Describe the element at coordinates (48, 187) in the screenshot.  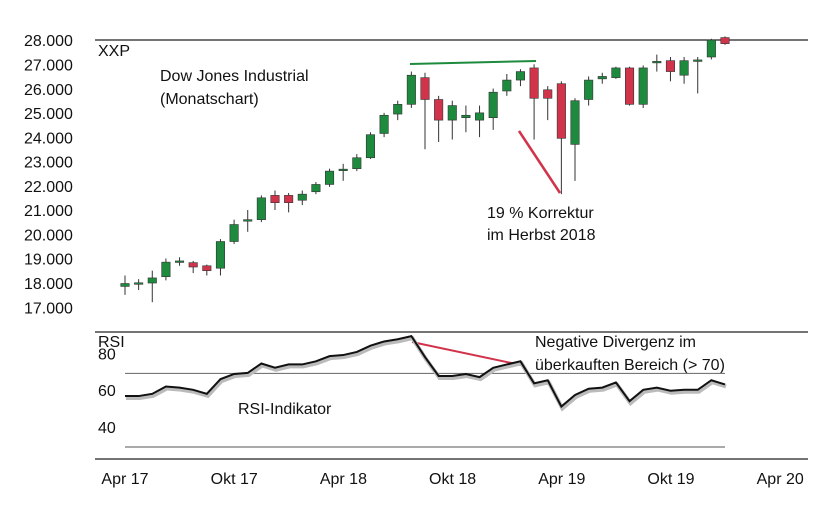
I see `y-tick-label: 22.000` at that location.